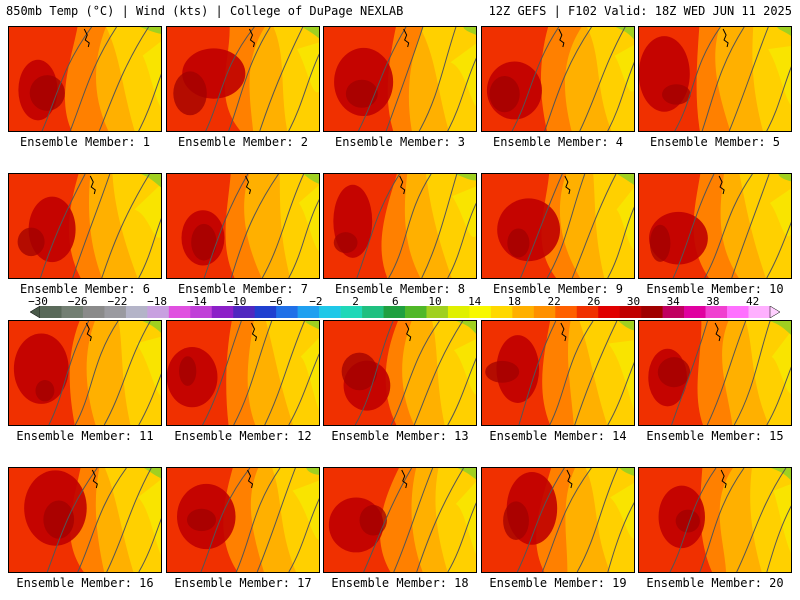  What do you see at coordinates (514, 301) in the screenshot?
I see `colorbar-tick-label: 18` at bounding box center [514, 301].